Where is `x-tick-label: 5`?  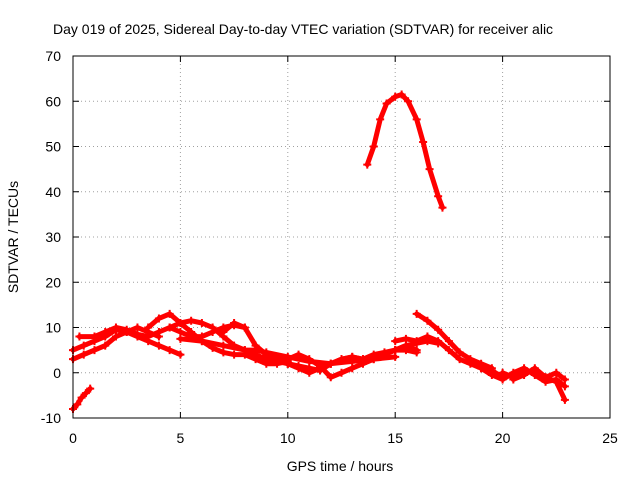
x-tick-label: 5 is located at coordinates (181, 438).